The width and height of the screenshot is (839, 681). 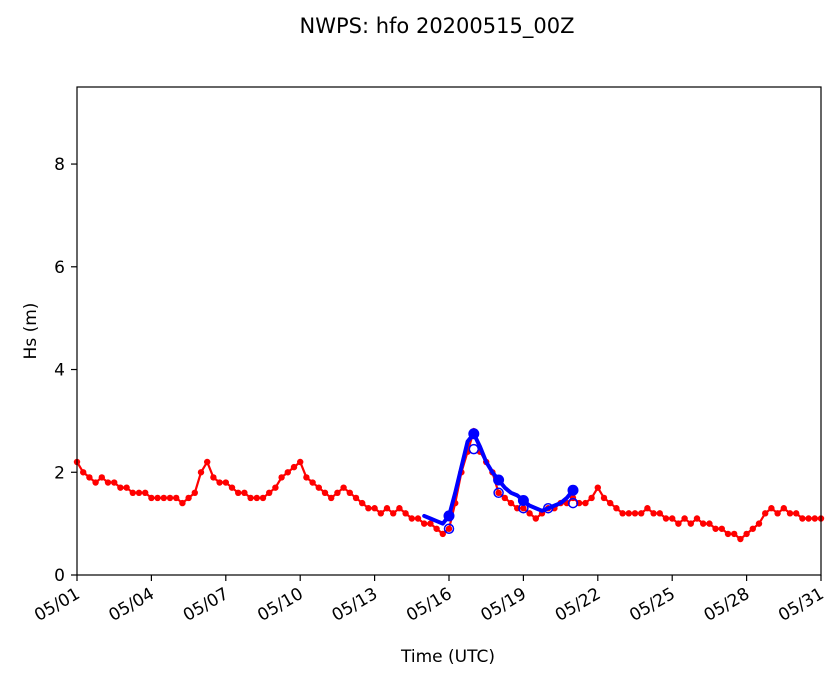 What do you see at coordinates (429, 605) in the screenshot?
I see `x-tick-label: 05/16` at bounding box center [429, 605].